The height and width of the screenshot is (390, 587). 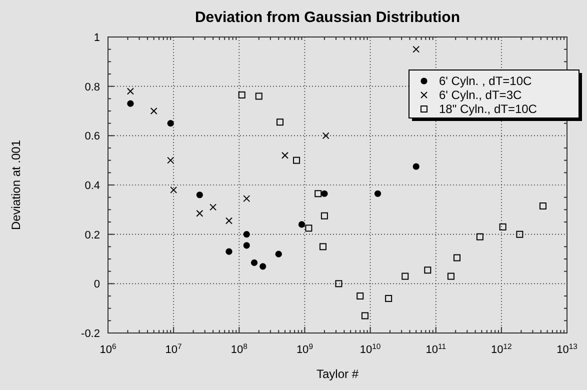 What do you see at coordinates (90, 334) in the screenshot?
I see `y-tick-label: -0.2` at bounding box center [90, 334].